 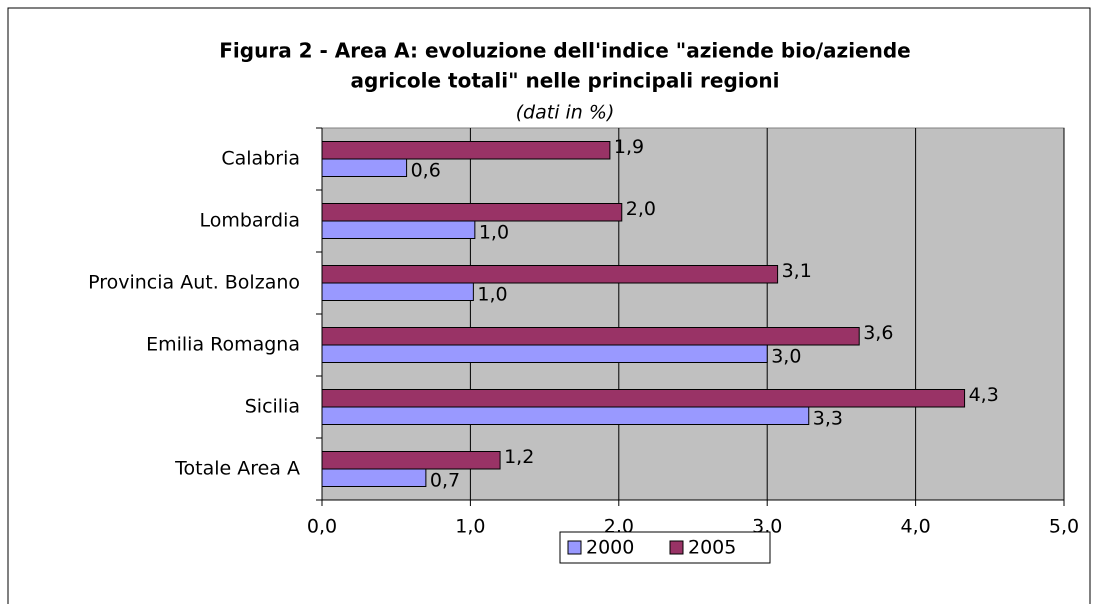 I want to click on data-label: 3,0, so click(x=786, y=356).